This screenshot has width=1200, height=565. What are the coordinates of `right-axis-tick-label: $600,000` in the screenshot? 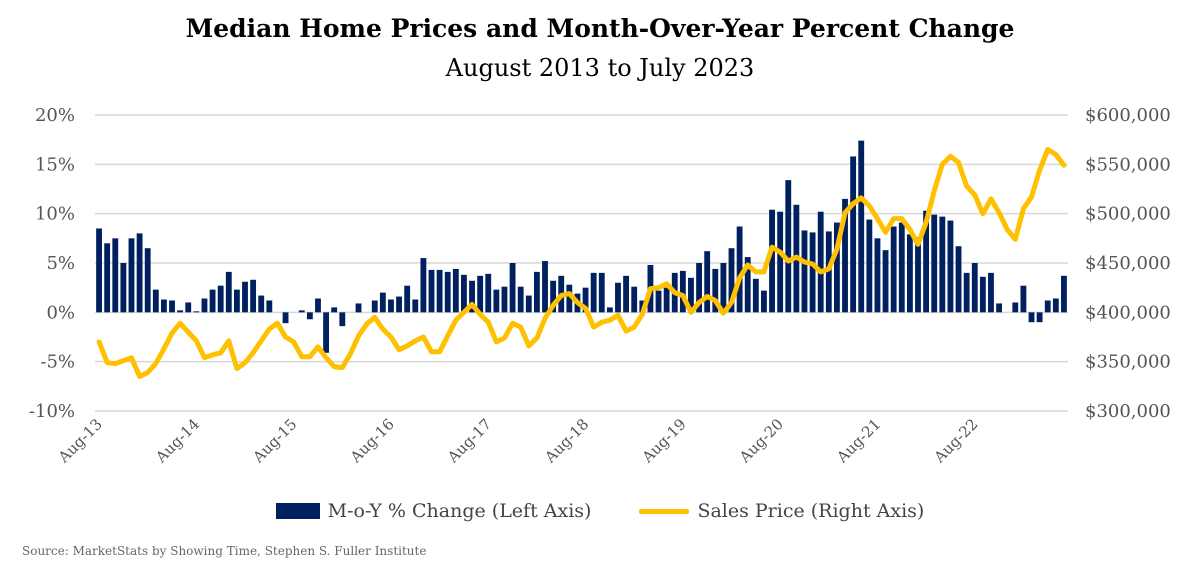 It's located at (1128, 115).